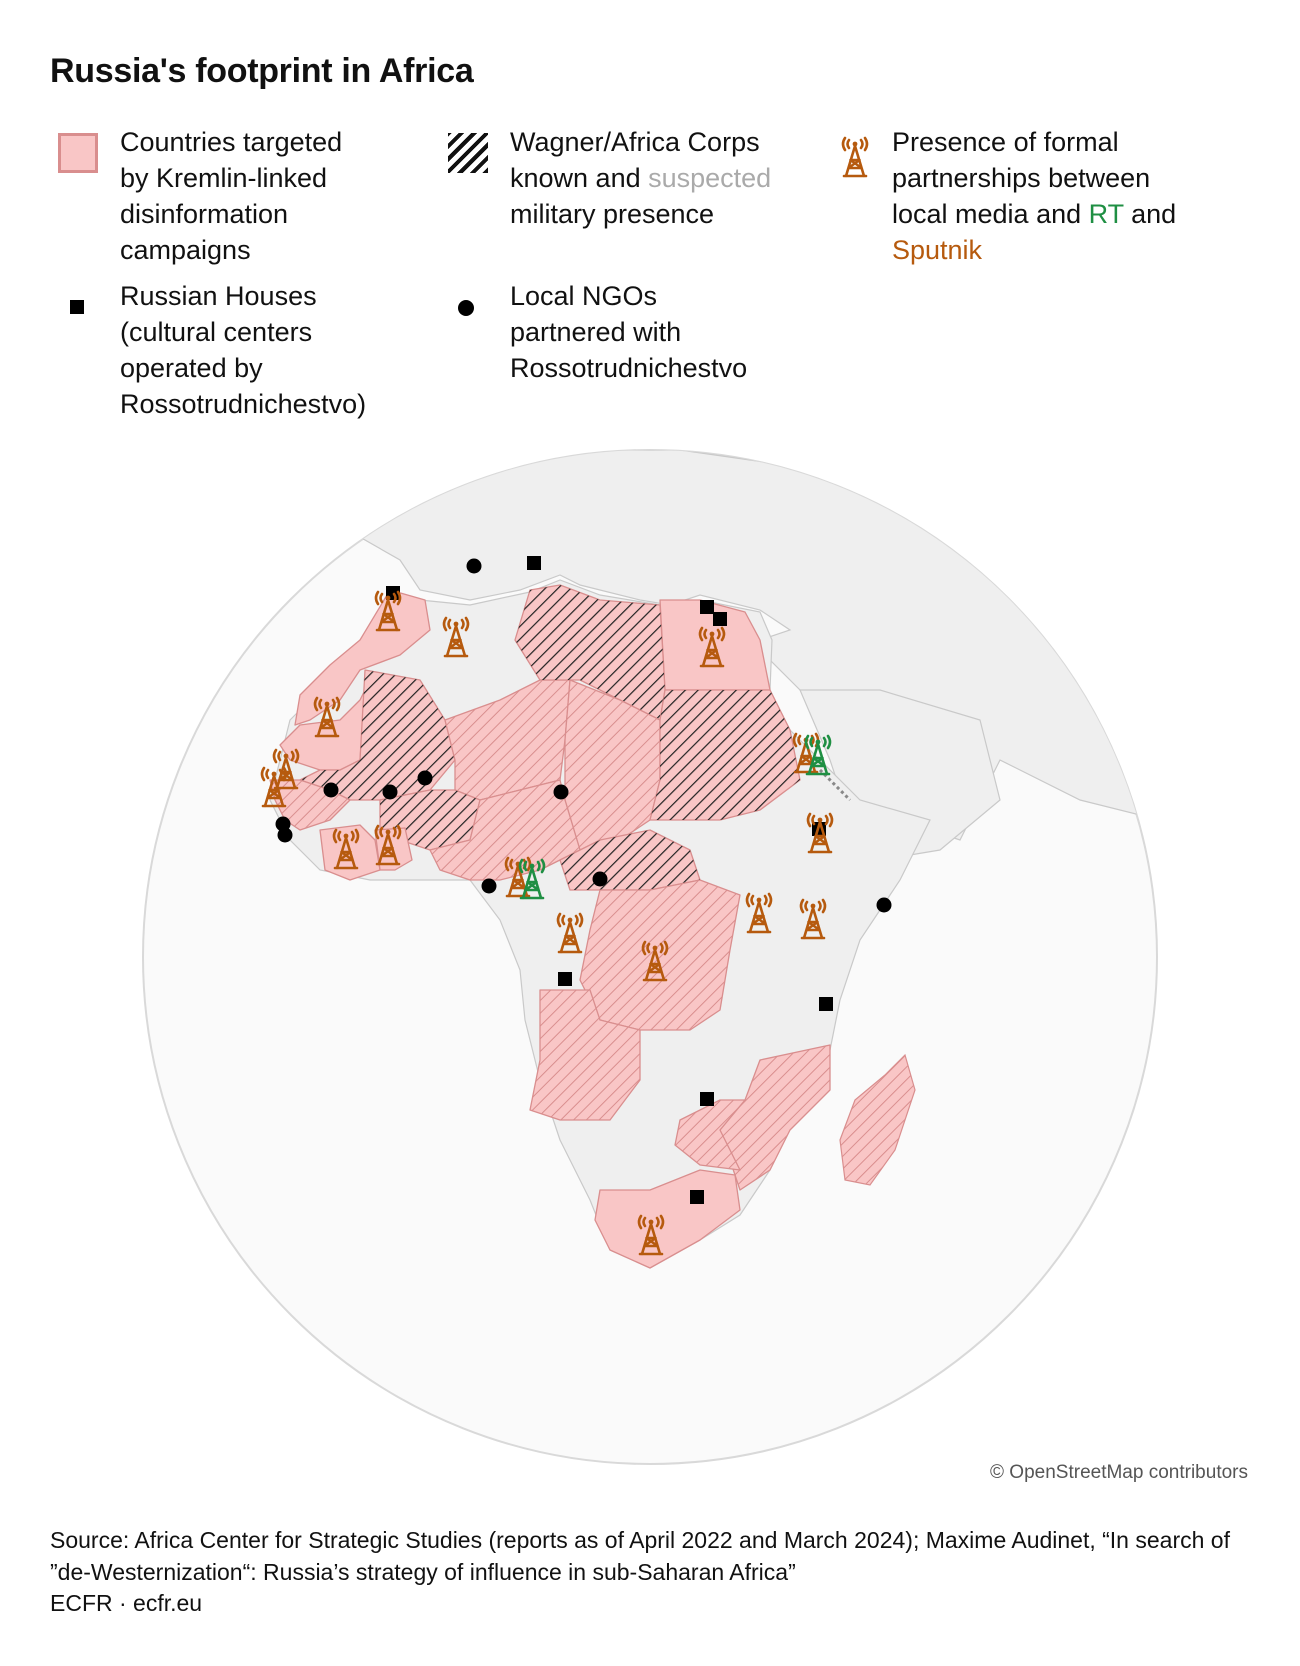 The width and height of the screenshot is (1300, 1666). What do you see at coordinates (1005, 142) in the screenshot?
I see `legend-media-line: Presence of formal` at bounding box center [1005, 142].